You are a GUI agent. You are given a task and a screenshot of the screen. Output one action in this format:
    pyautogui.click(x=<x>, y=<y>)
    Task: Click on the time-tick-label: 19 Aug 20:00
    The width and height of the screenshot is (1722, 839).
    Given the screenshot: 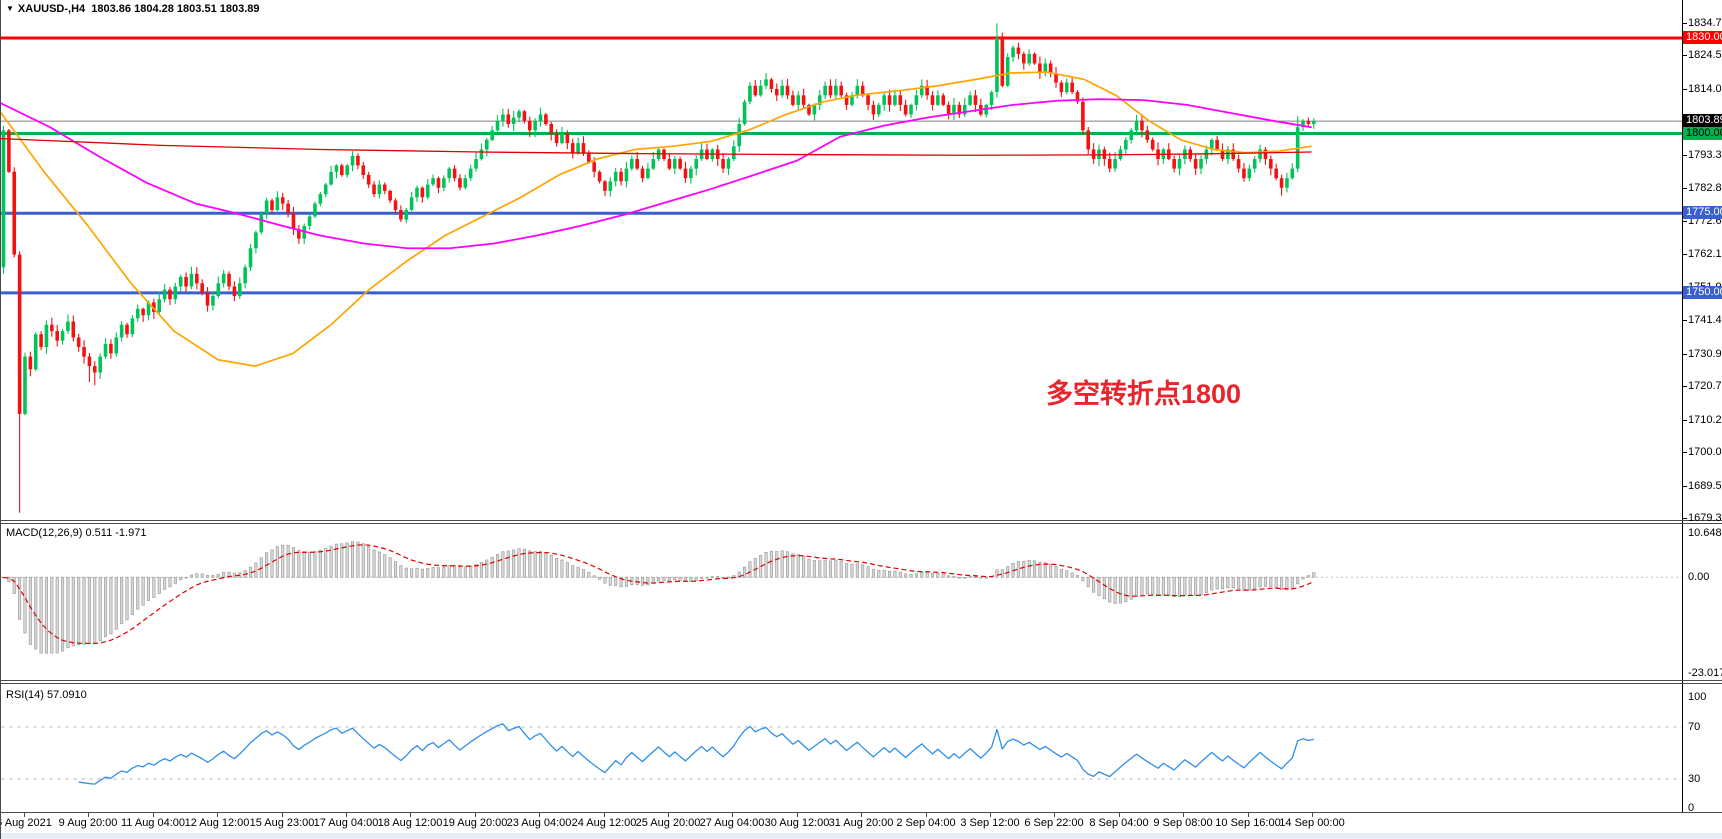 What is the action you would take?
    pyautogui.click(x=475, y=823)
    